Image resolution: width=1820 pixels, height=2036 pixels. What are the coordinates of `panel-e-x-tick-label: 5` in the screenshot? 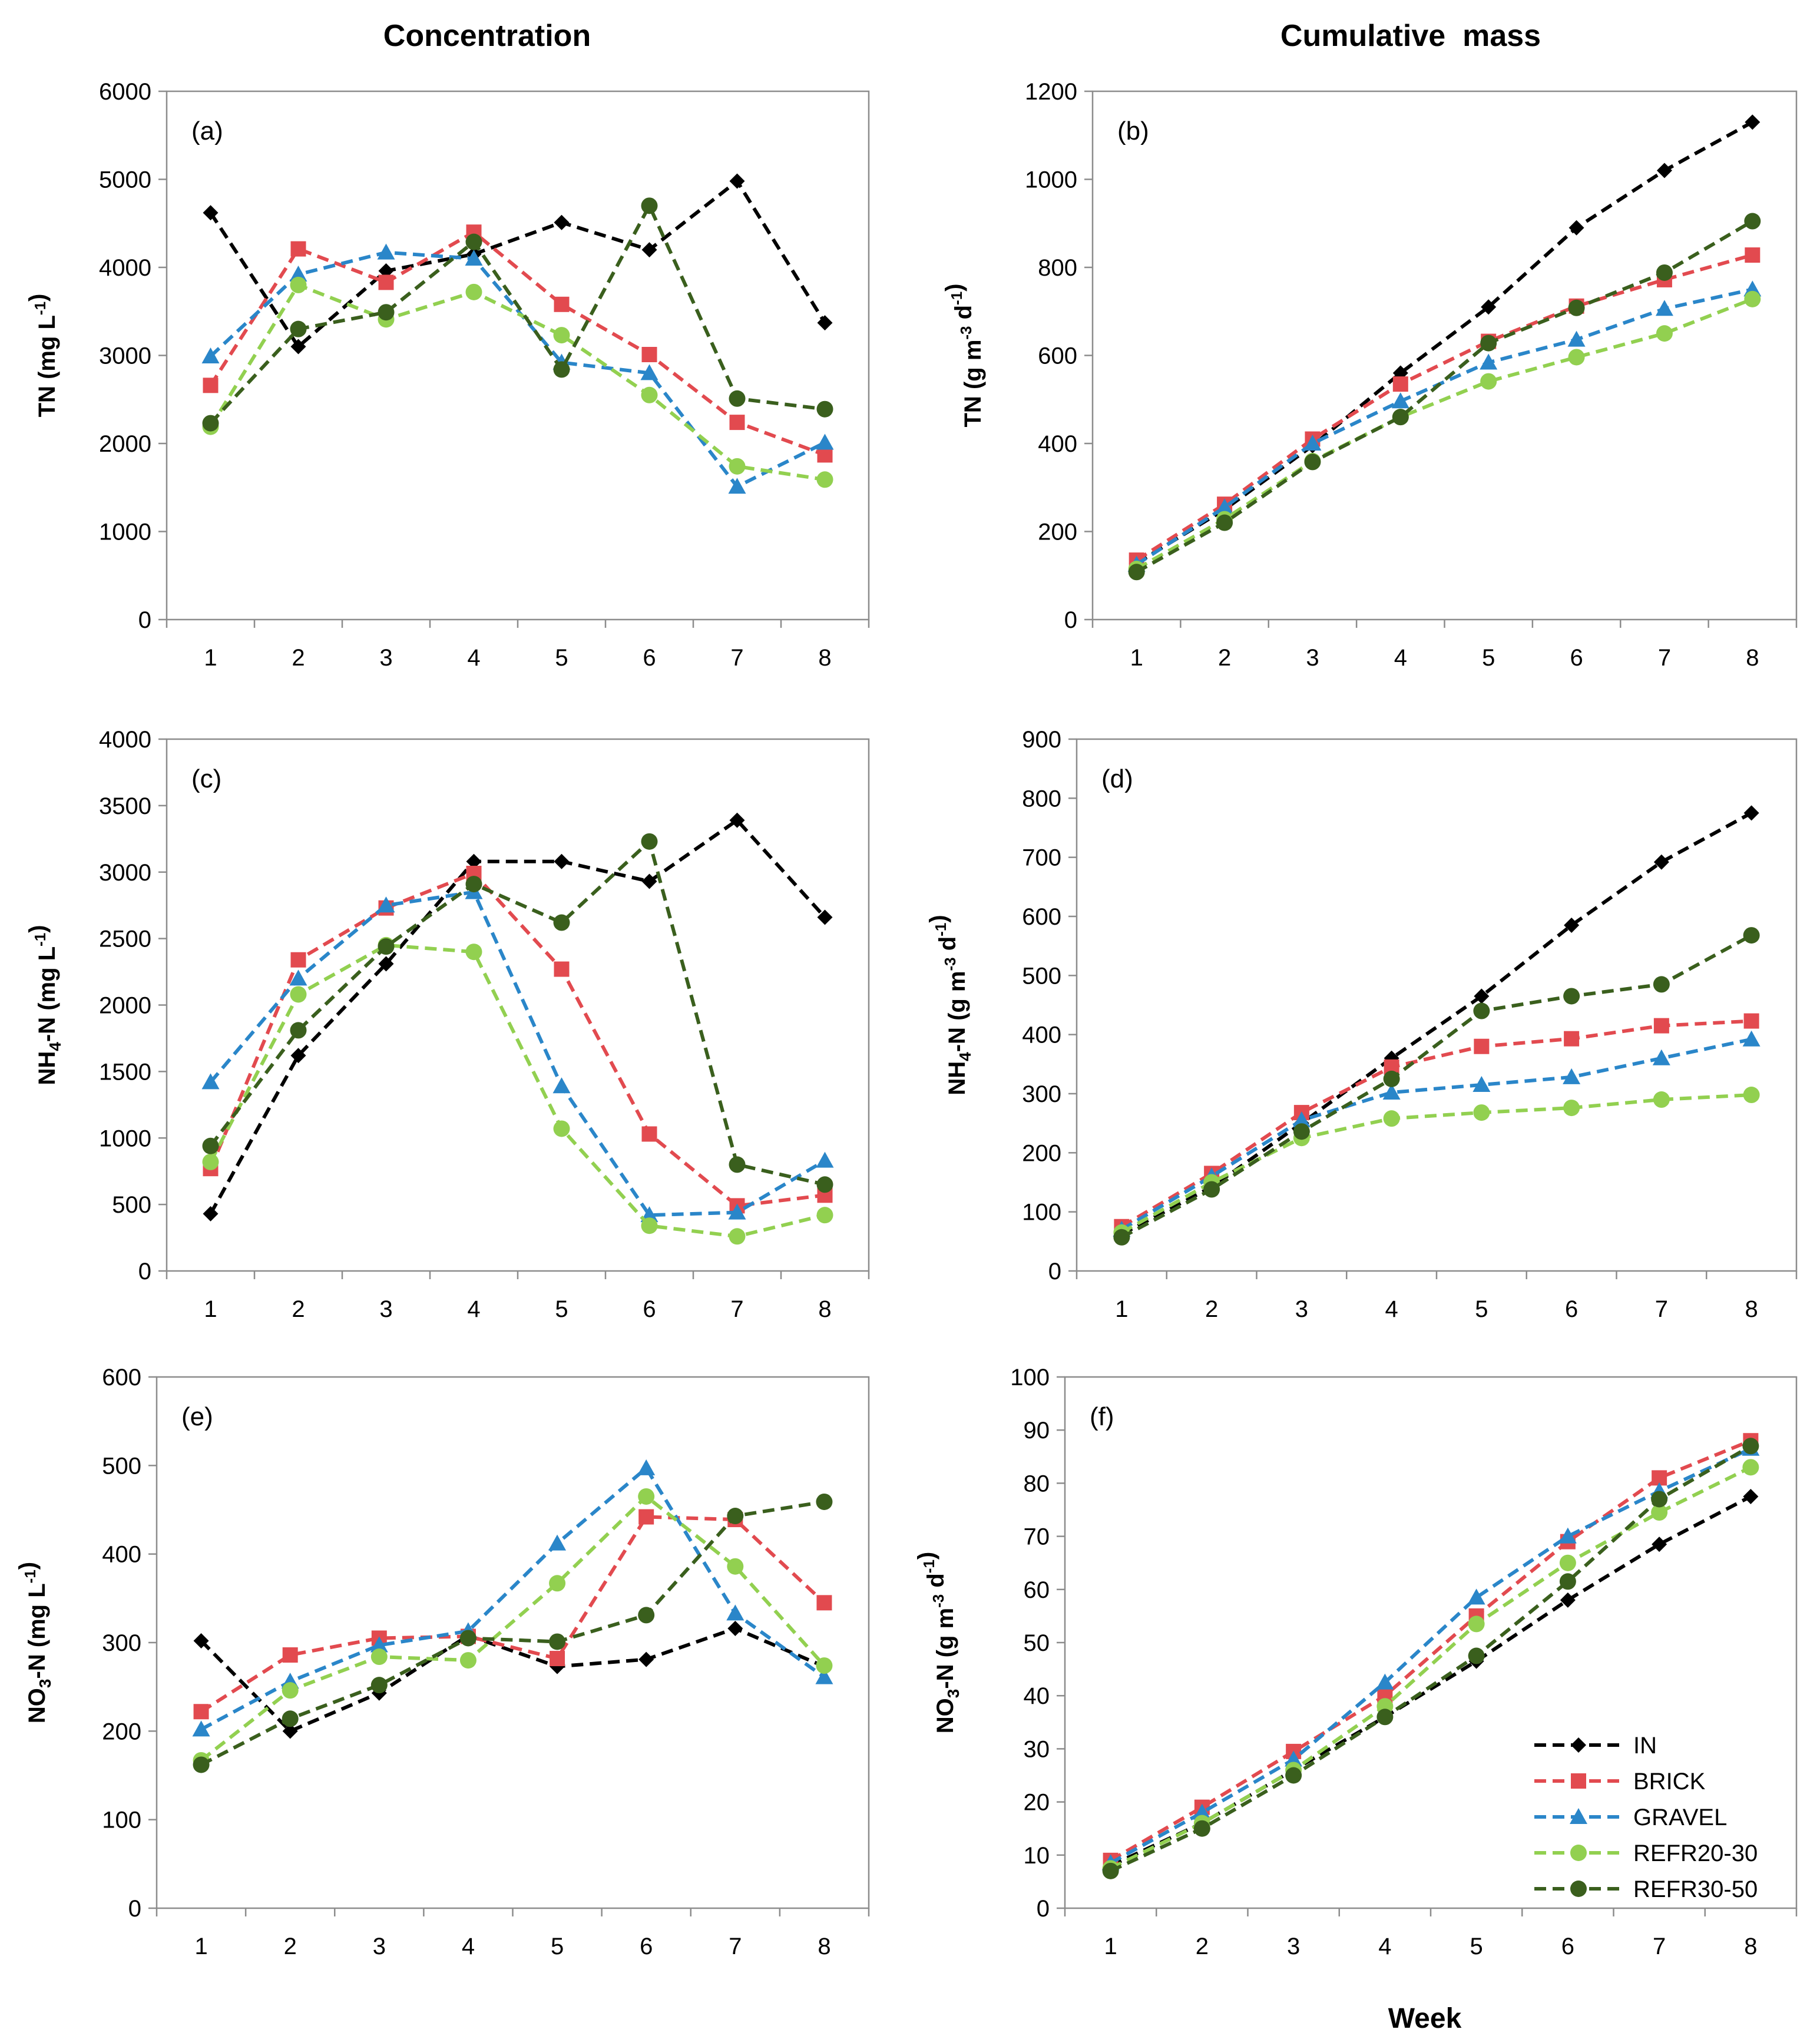 It's located at (557, 1946).